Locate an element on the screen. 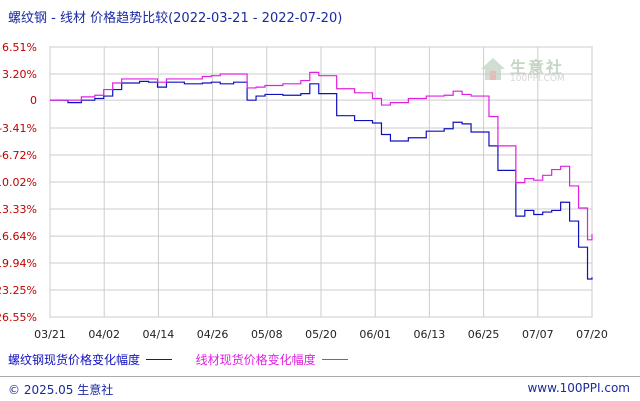 This screenshot has width=640, height=401. x-tick-label: 05/08 is located at coordinates (267, 334).